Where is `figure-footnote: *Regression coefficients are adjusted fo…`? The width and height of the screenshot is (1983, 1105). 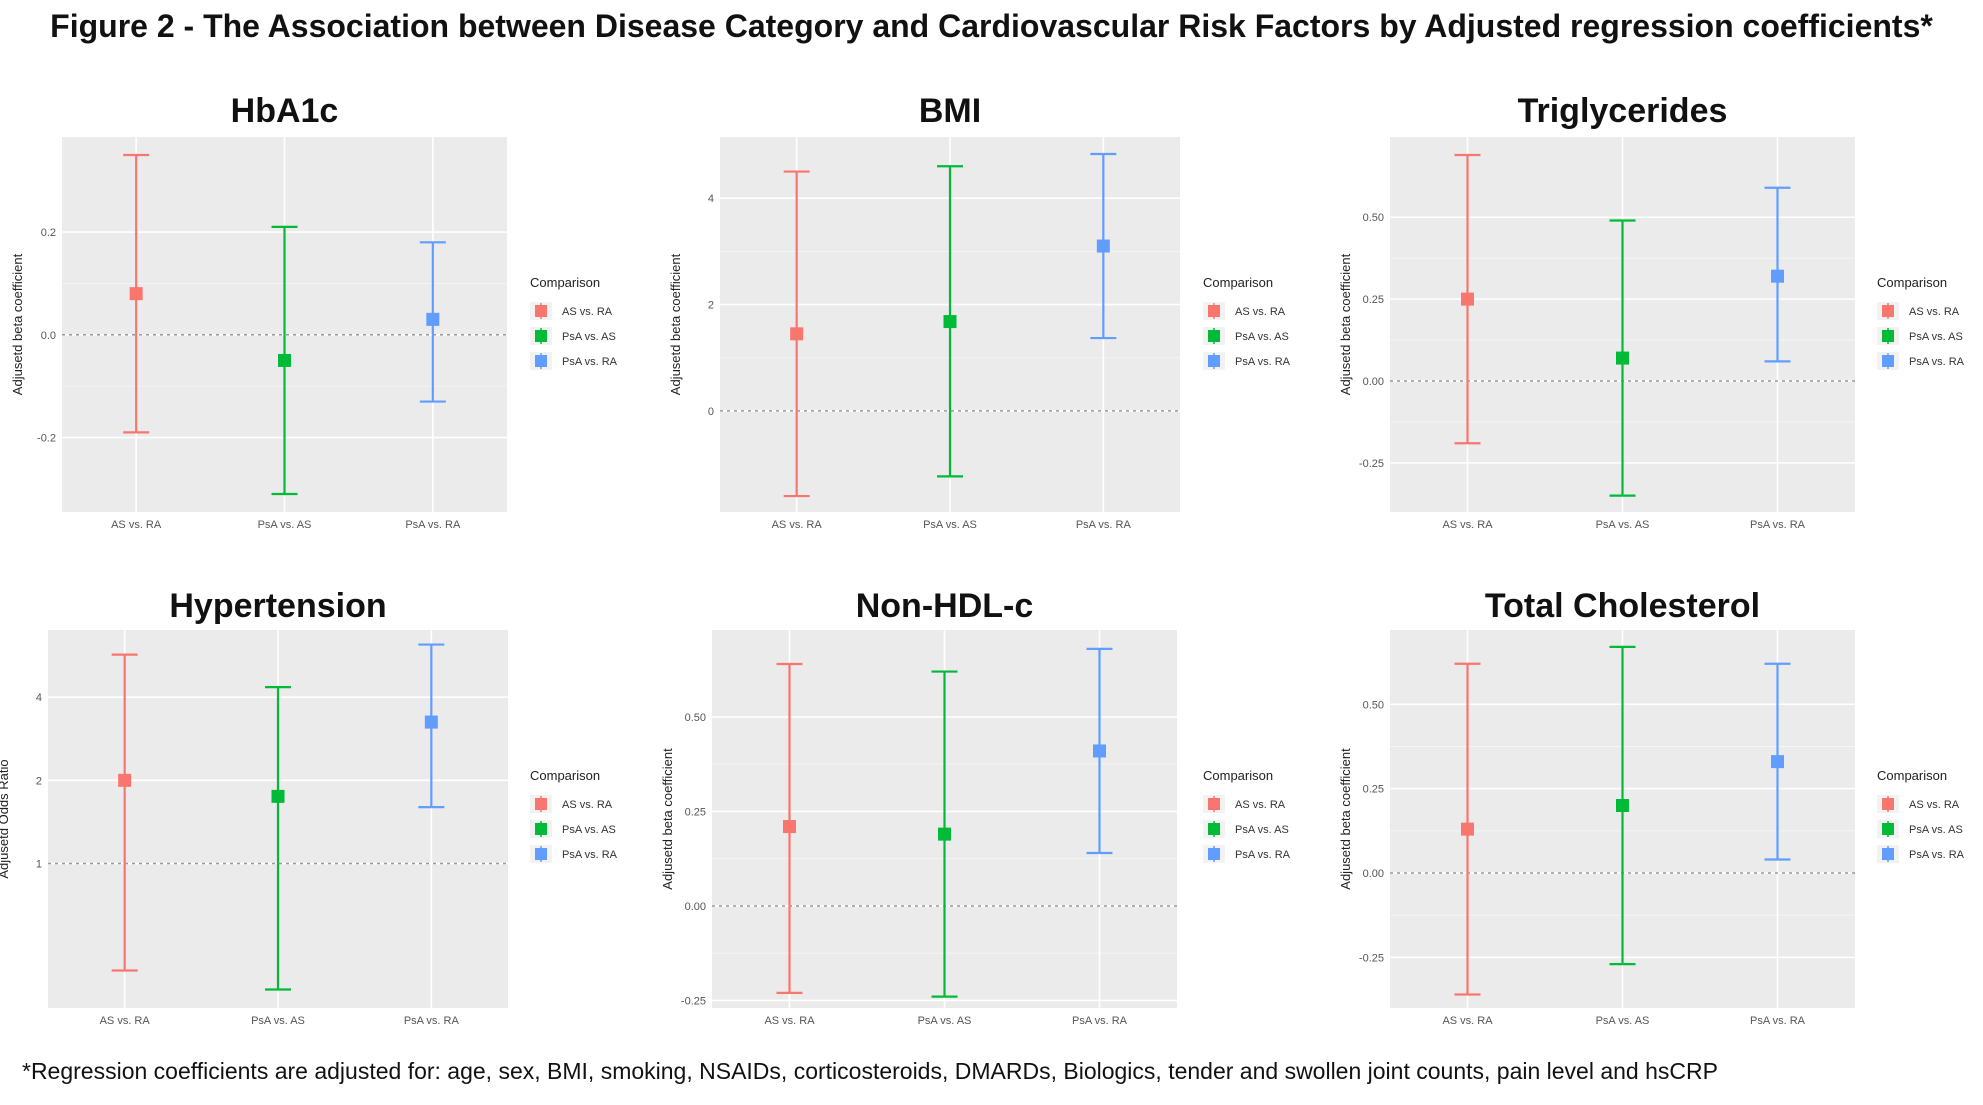
figure-footnote: *Regression coefficients are adjusted fo… is located at coordinates (870, 1071).